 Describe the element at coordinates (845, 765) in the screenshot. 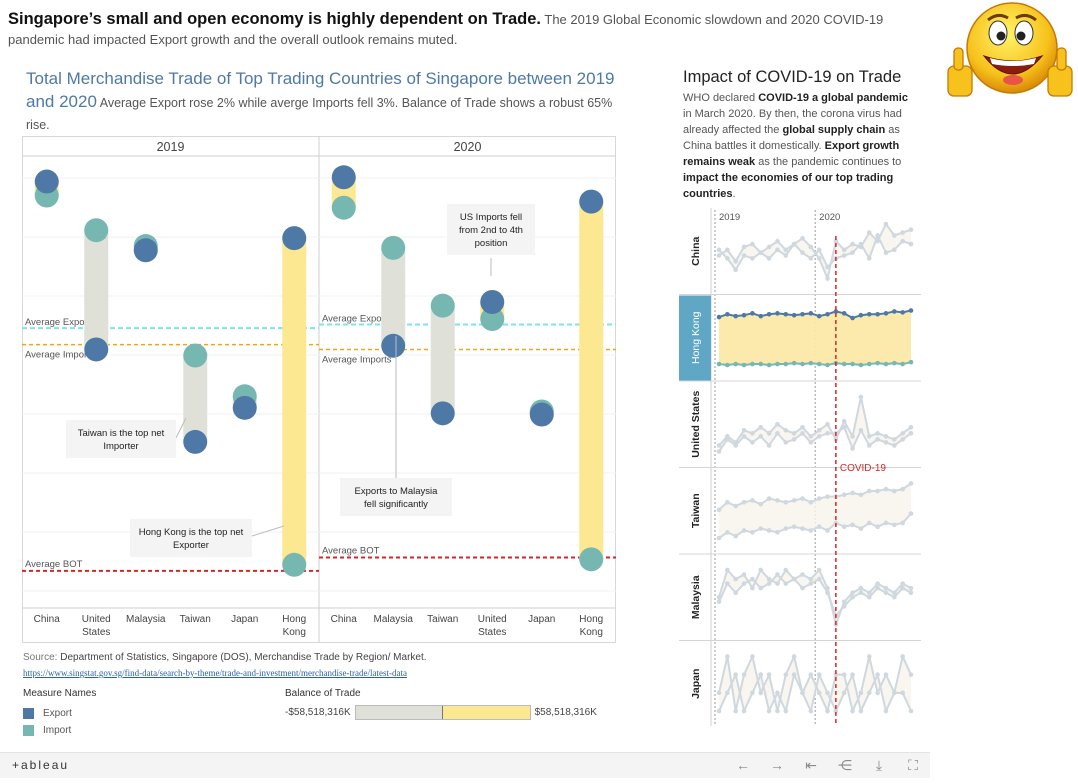

I see `share-icon: ⋲` at that location.